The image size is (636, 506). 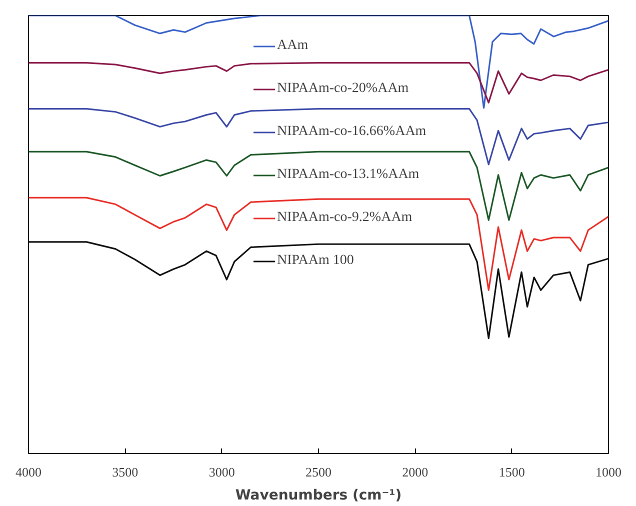 What do you see at coordinates (511, 472) in the screenshot?
I see `x-tick-label: 1500` at bounding box center [511, 472].